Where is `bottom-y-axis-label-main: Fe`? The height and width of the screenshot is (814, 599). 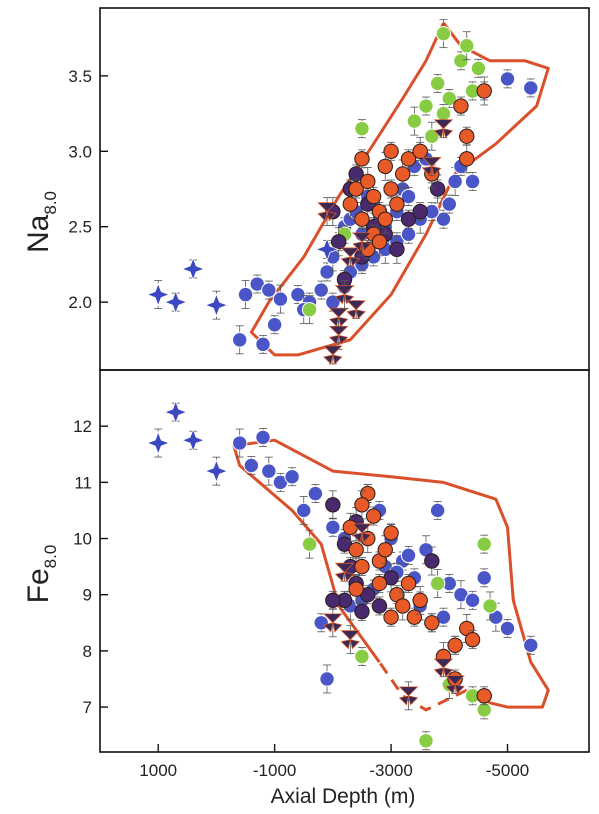
bottom-y-axis-label-main: Fe is located at coordinates (38, 585).